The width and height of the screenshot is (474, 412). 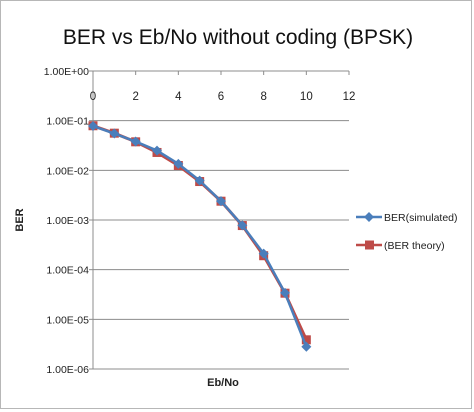 I want to click on y-tick-label: 1.00E-03, so click(x=67, y=221).